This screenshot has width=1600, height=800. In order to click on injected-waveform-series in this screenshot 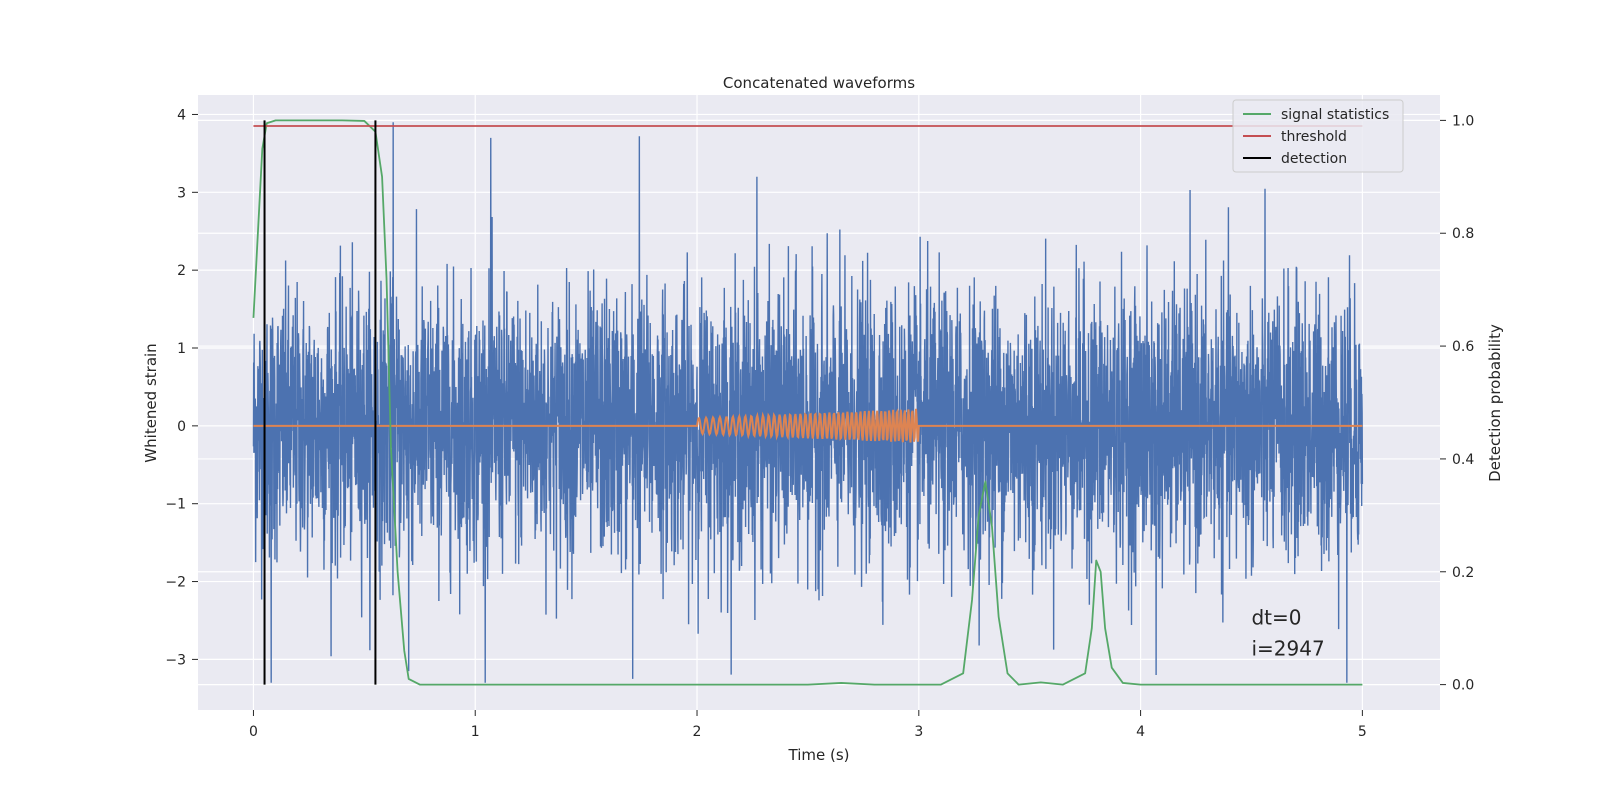, I will do `click(808, 425)`.